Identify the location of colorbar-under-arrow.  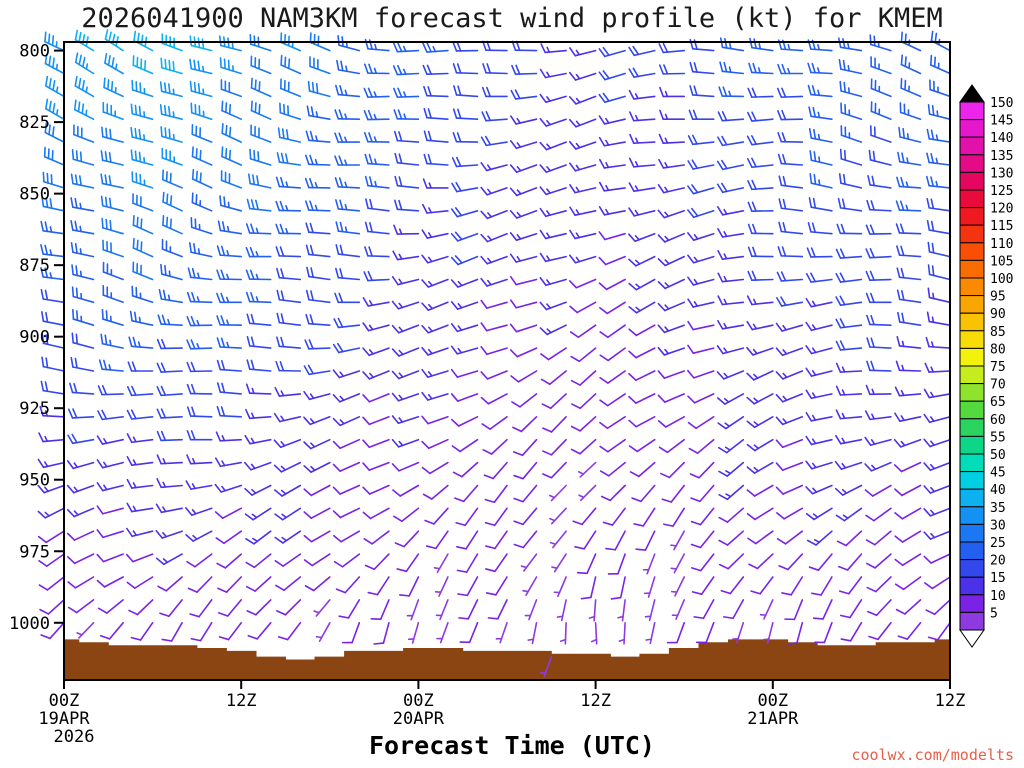
(972, 638).